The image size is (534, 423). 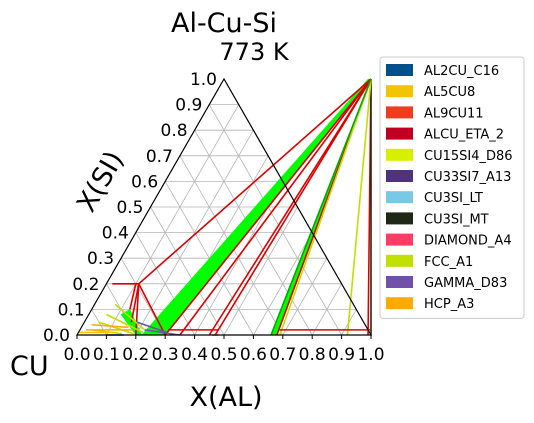 What do you see at coordinates (100, 259) in the screenshot?
I see `y-tick-label: 0.3` at bounding box center [100, 259].